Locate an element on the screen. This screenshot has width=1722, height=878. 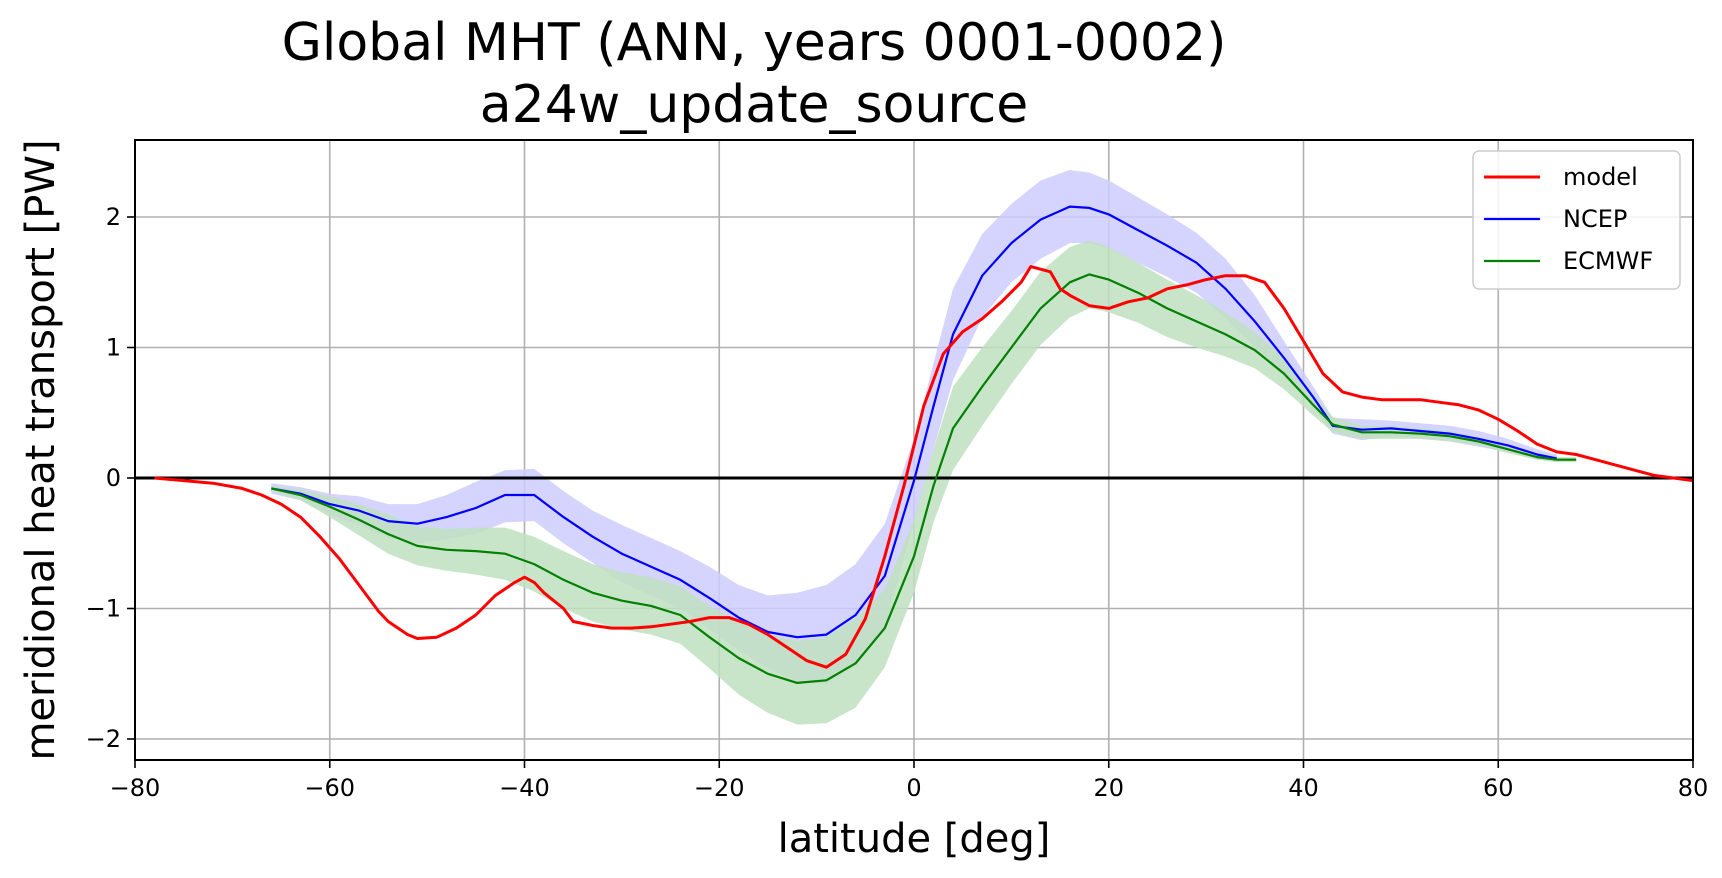
x-tick-label: 60 is located at coordinates (1498, 788).